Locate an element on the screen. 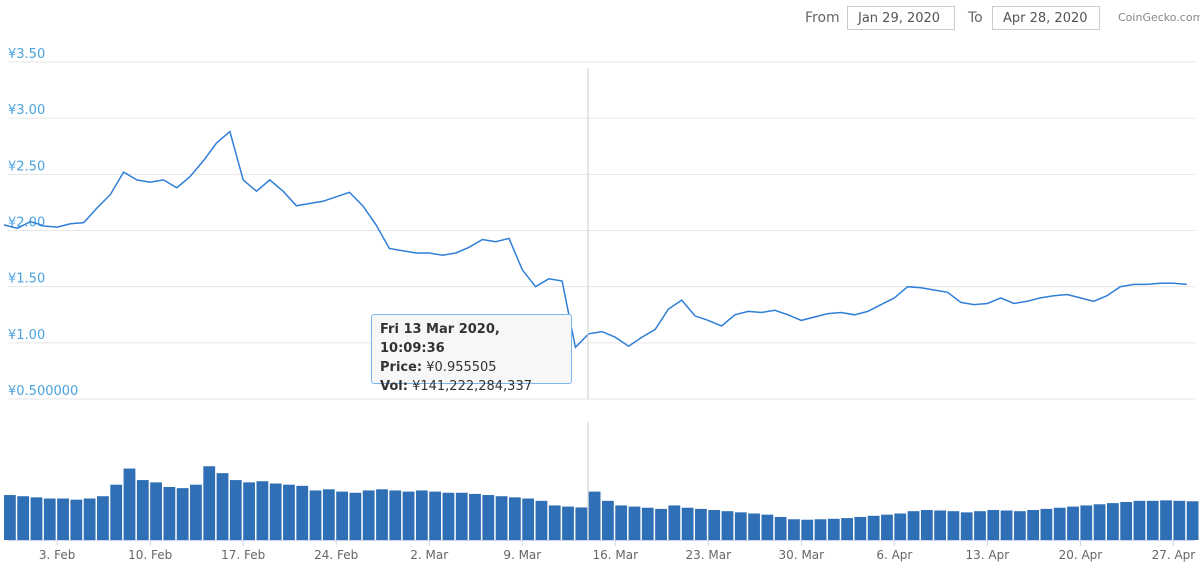 Image resolution: width=1200 pixels, height=572 pixels. tooltip-price-row: Price: ¥0.955505 is located at coordinates (471, 367).